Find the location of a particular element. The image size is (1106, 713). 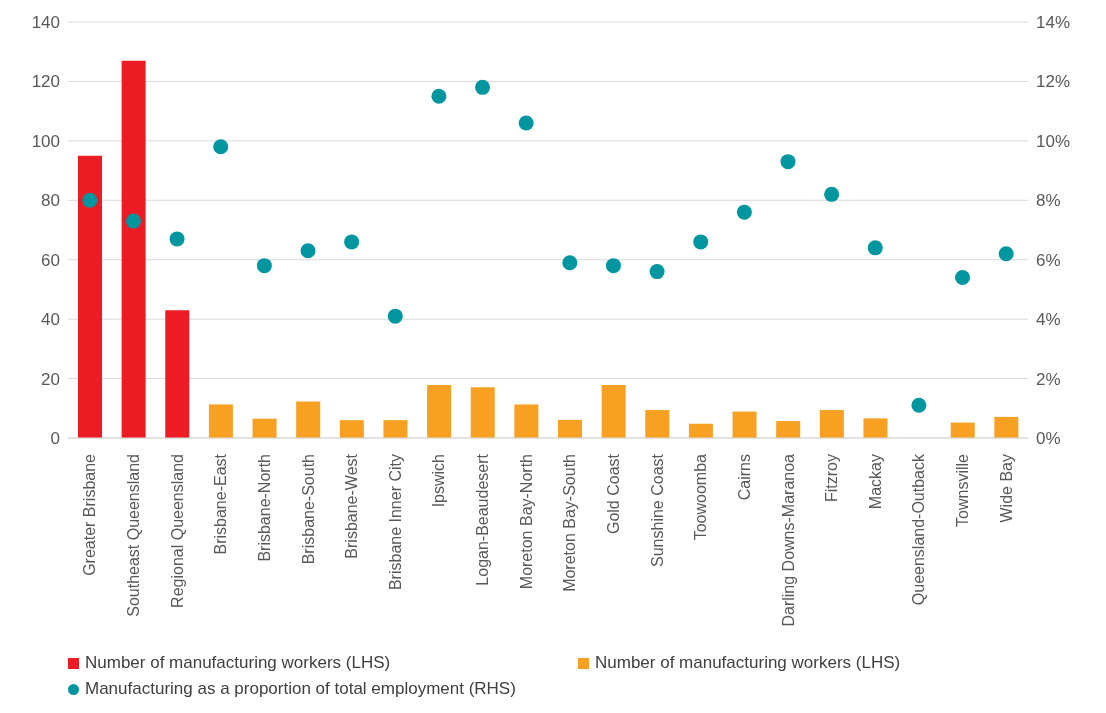

x-tick-label: Regional Queensland is located at coordinates (177, 531).